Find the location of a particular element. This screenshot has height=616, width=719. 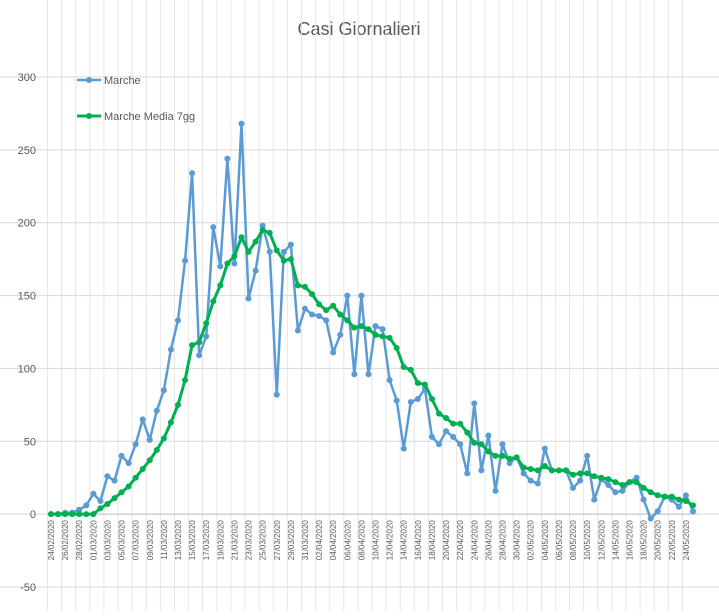

x-tick-label: 26/04/2020 is located at coordinates (488, 540).